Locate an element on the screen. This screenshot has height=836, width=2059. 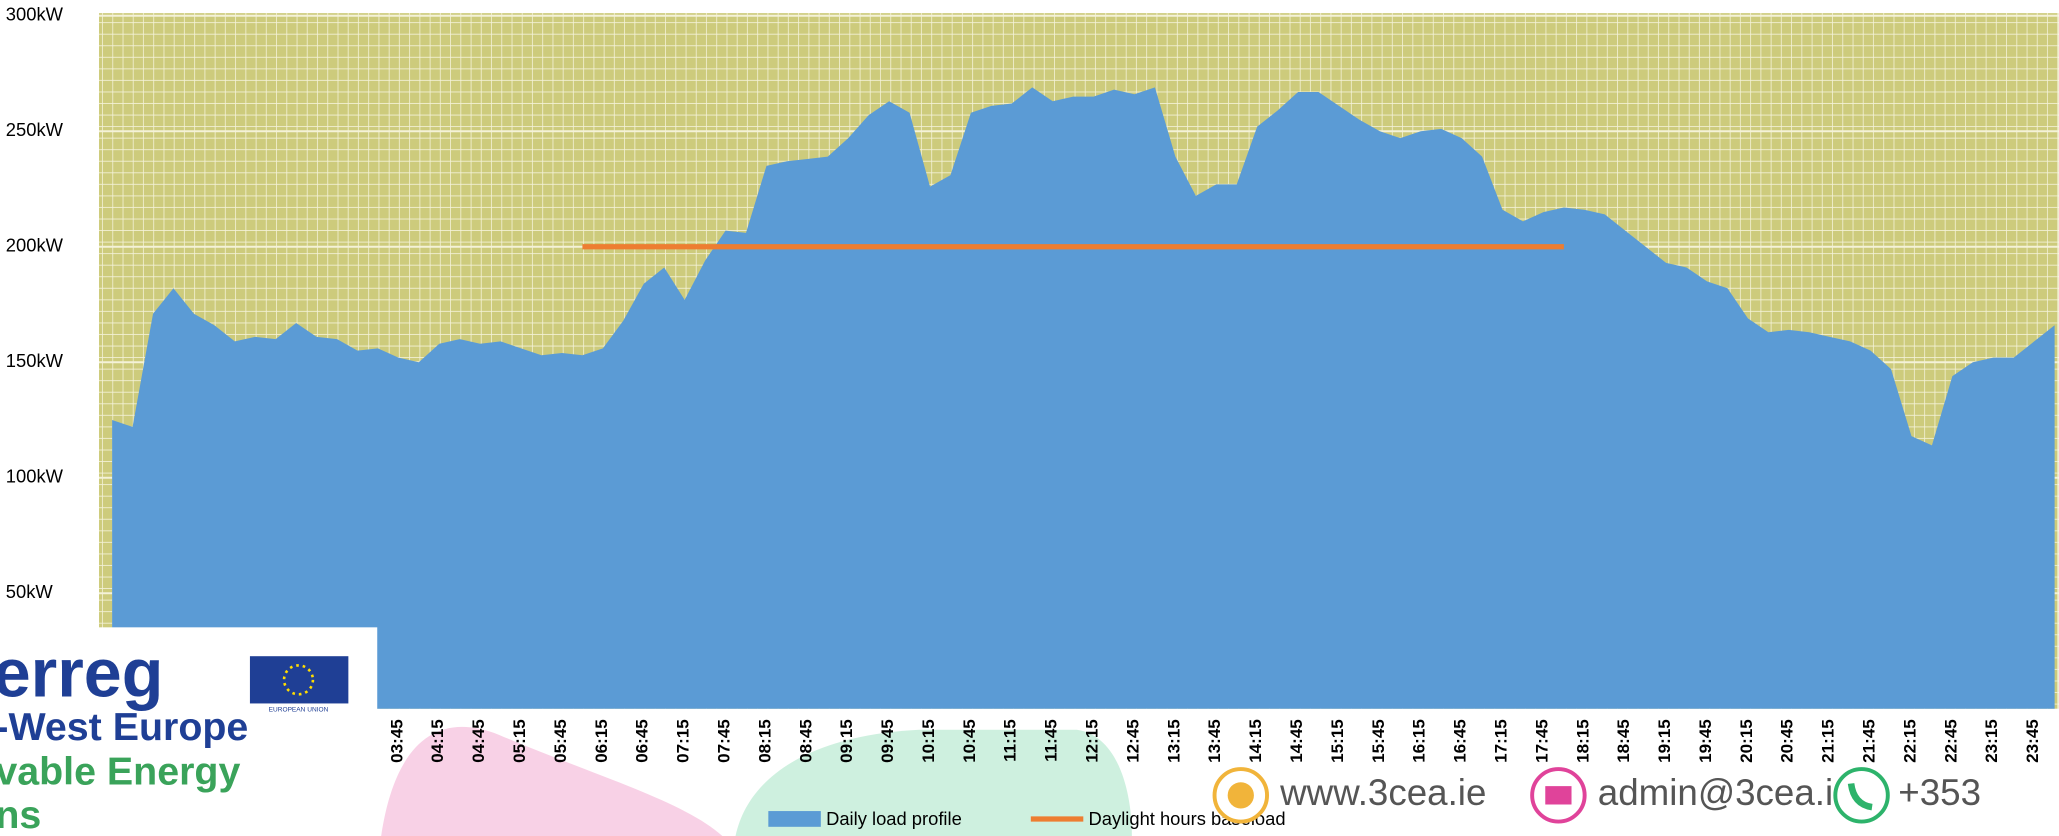
y-tick-label: 300kW is located at coordinates (35, 14).